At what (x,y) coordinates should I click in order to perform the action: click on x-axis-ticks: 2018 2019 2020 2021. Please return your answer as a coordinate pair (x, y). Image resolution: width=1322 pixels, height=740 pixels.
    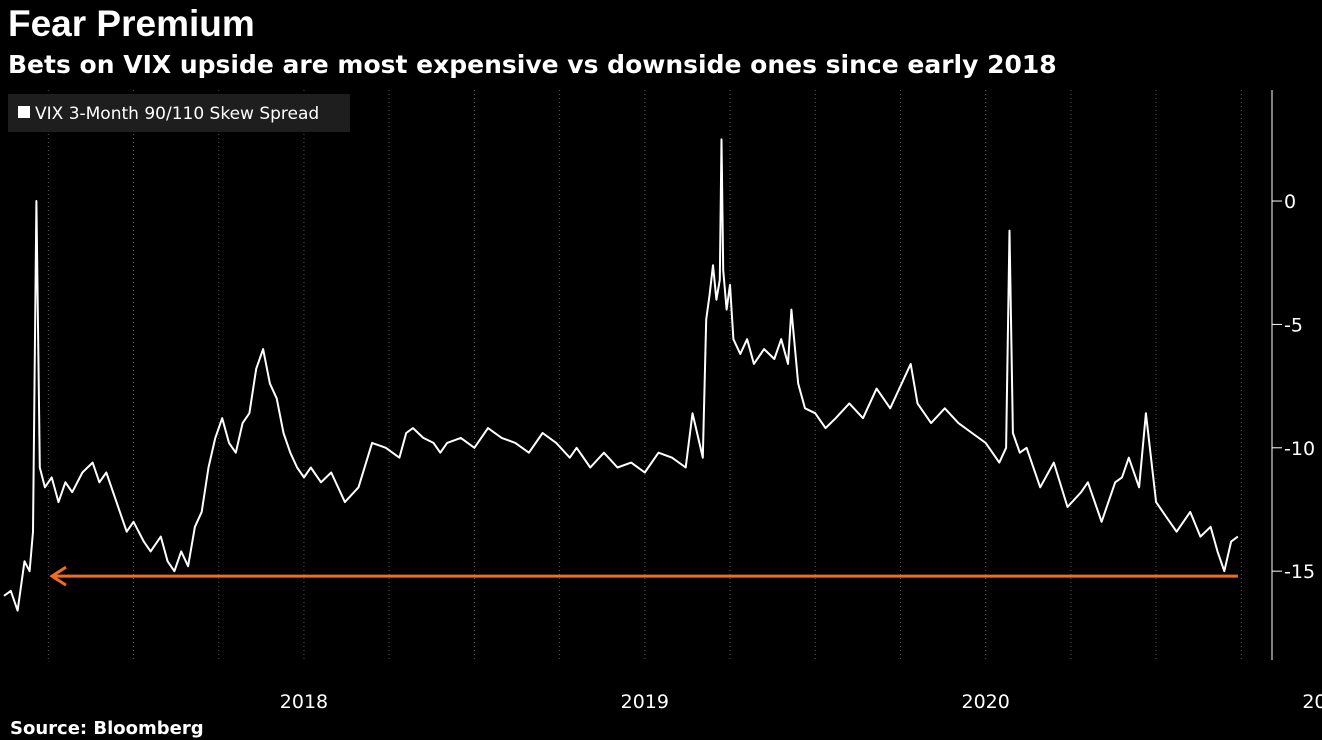
    Looking at the image, I should click on (801, 702).